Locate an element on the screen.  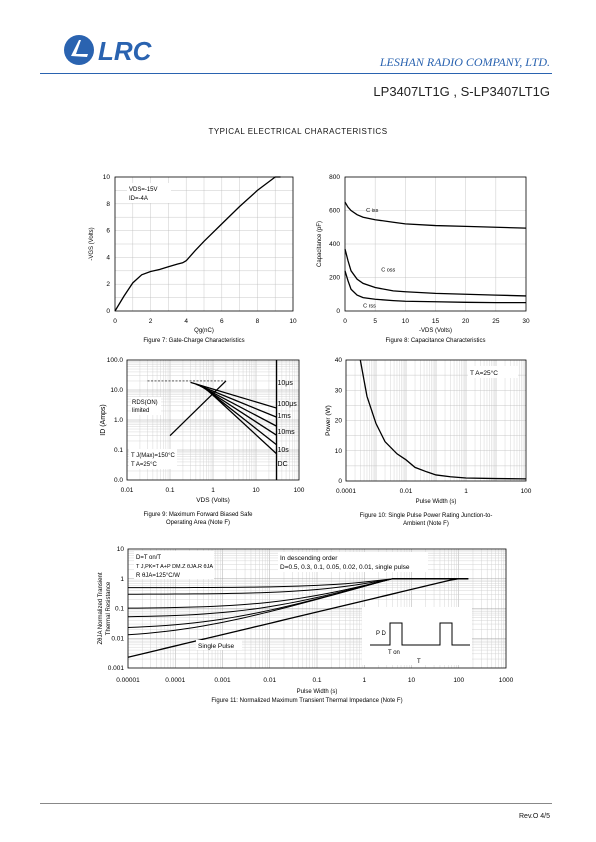
fig9-y-tick-label: 1.0 is located at coordinates (118, 420).